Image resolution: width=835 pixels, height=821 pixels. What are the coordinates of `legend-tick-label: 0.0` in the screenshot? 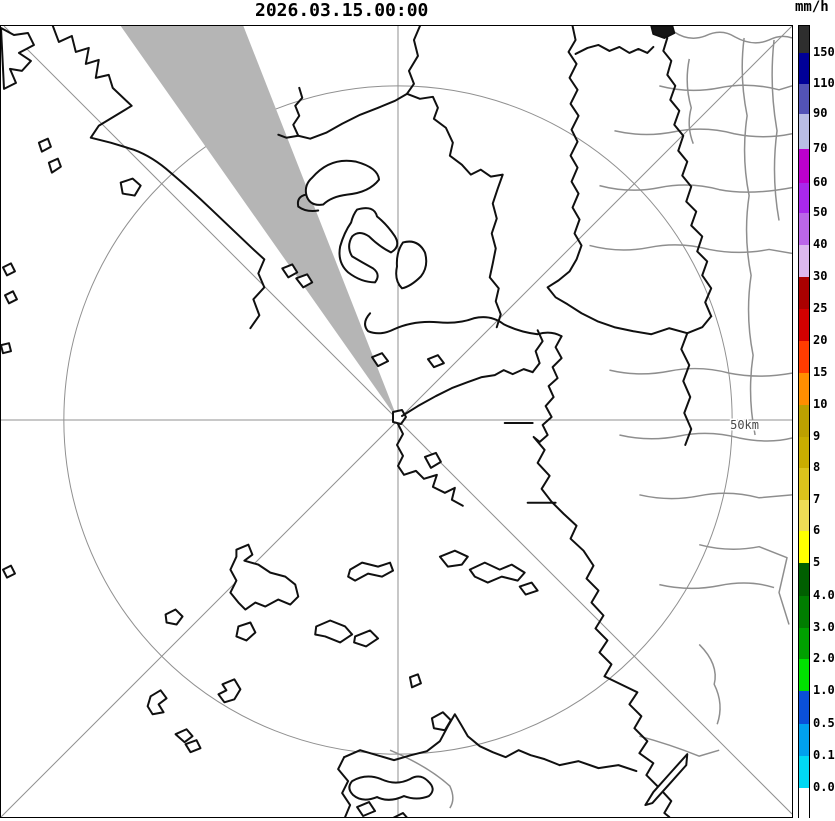 It's located at (824, 787).